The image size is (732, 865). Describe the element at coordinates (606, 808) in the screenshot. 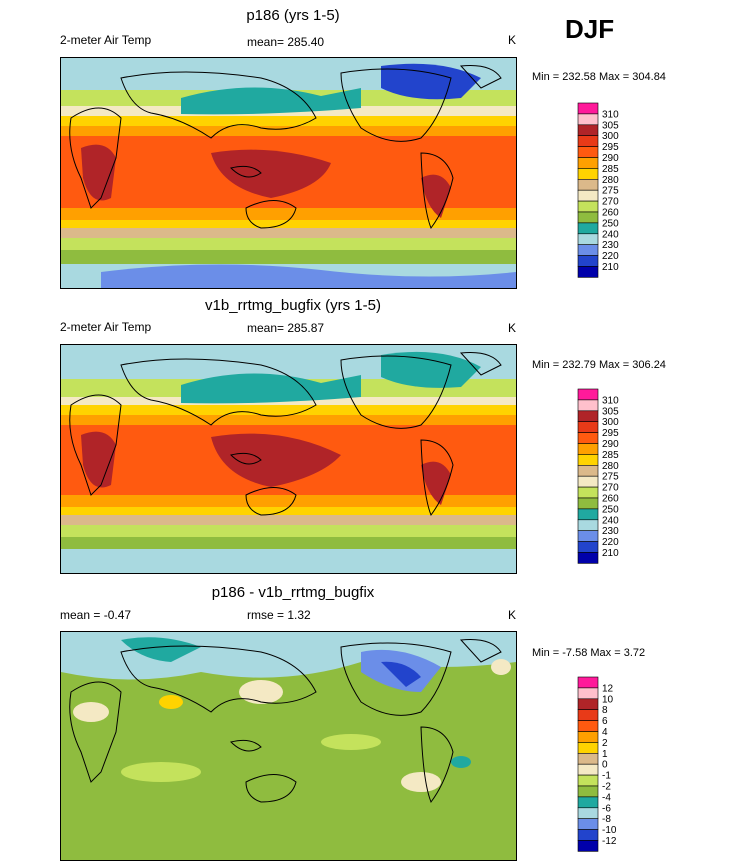

I see `colorbar-tick-label: -6` at that location.